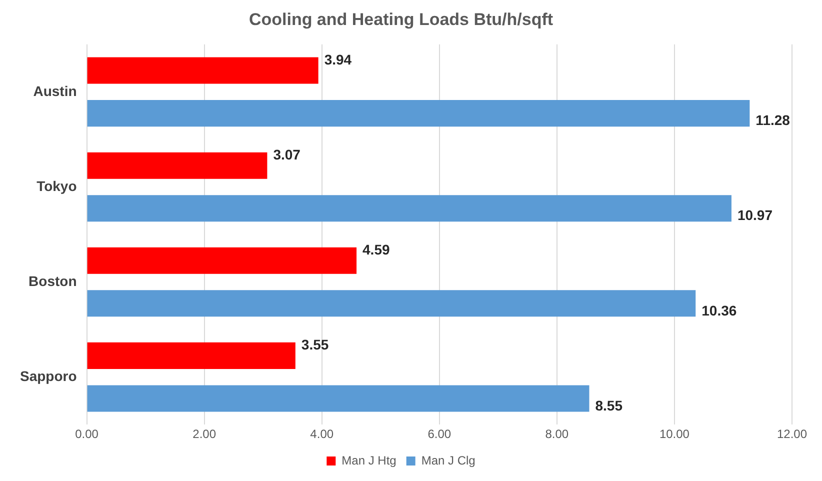  I want to click on x-tick-label: 8.00, so click(557, 434).